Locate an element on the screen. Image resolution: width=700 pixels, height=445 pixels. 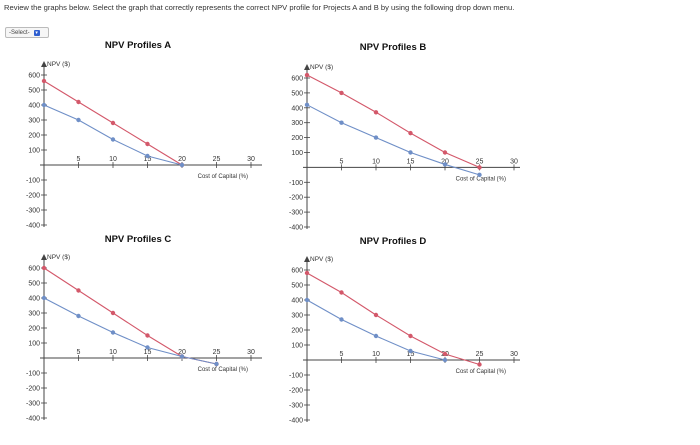
chart-title: NPV Profiles C is located at coordinates (138, 239).